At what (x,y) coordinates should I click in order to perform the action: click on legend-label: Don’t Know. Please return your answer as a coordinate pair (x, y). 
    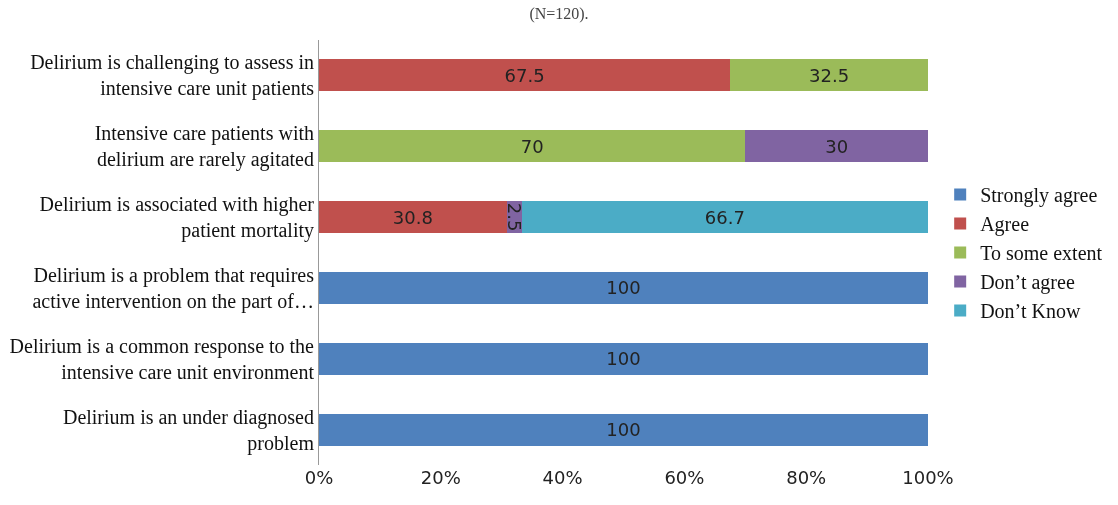
    Looking at the image, I should click on (1030, 311).